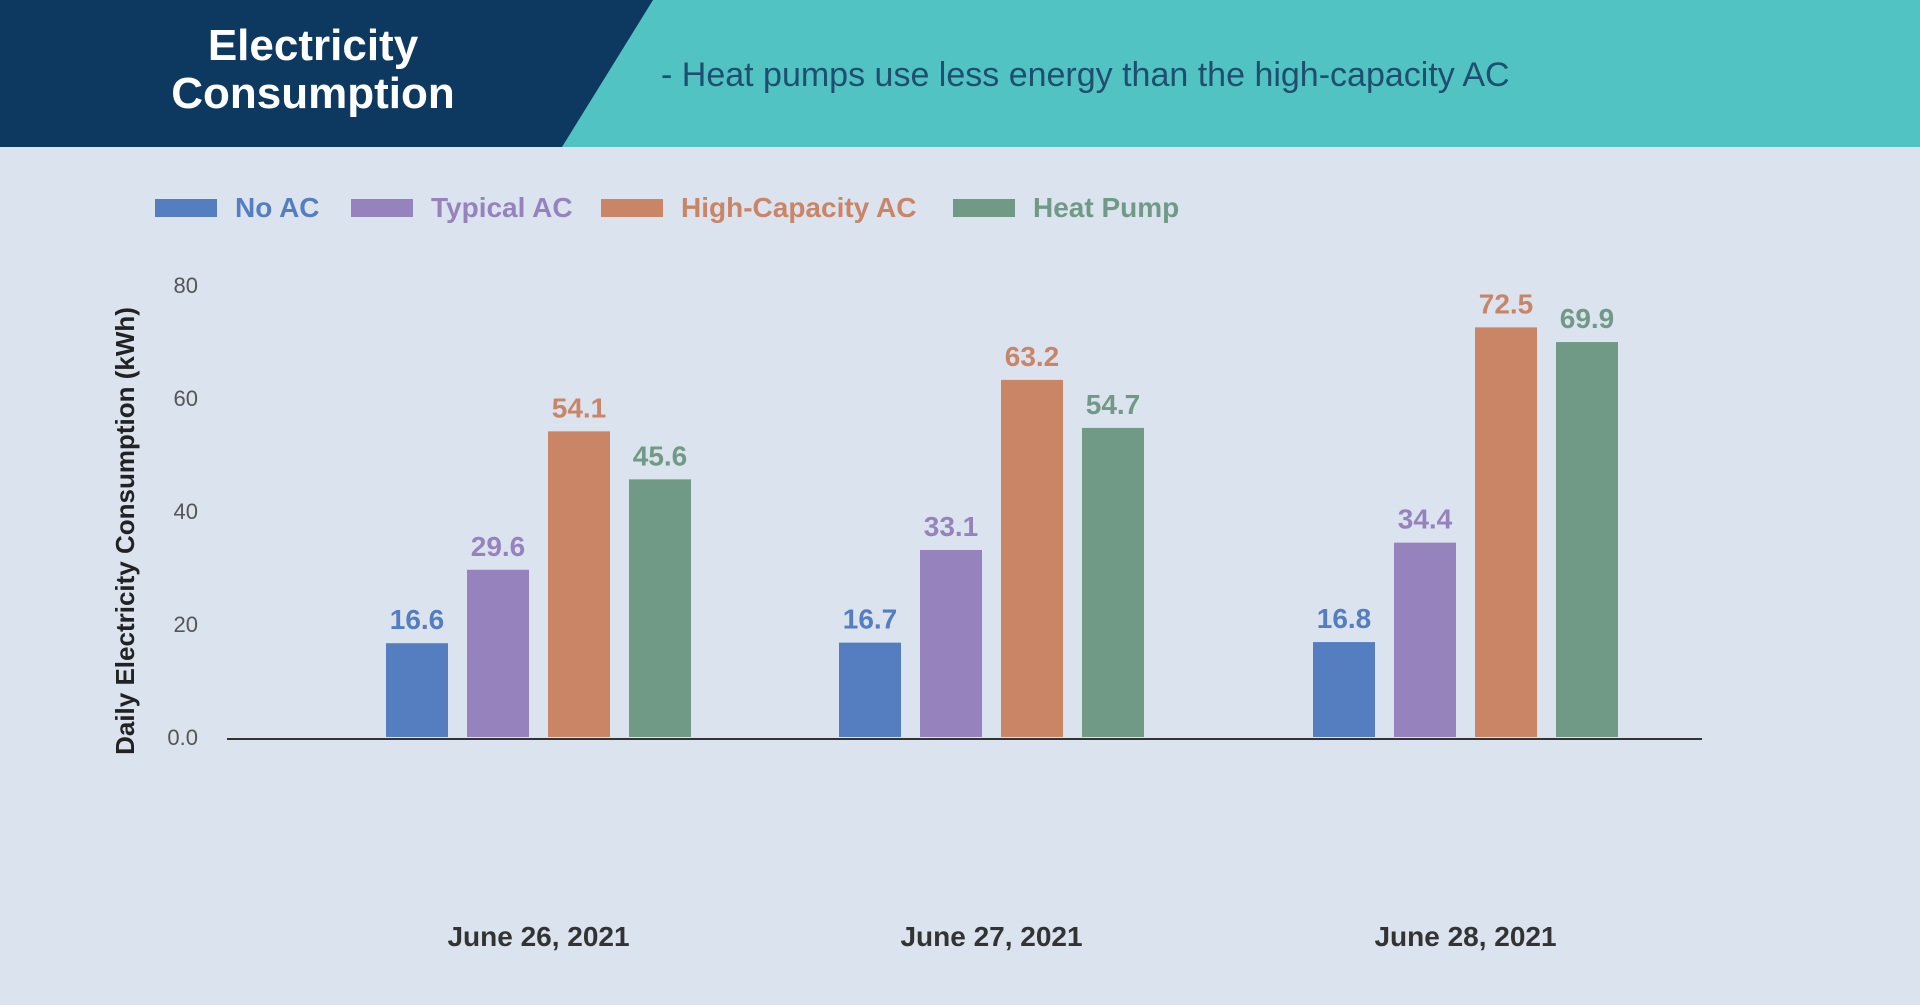  What do you see at coordinates (1587, 318) in the screenshot?
I see `data-label: 69.9` at bounding box center [1587, 318].